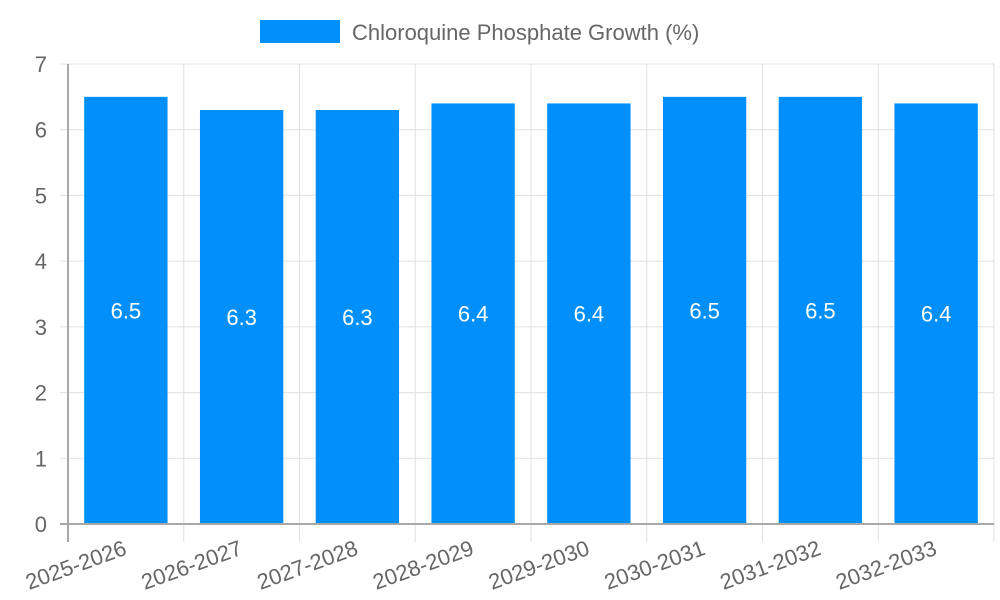  I want to click on x-tick-label: 2026-2027, so click(191, 564).